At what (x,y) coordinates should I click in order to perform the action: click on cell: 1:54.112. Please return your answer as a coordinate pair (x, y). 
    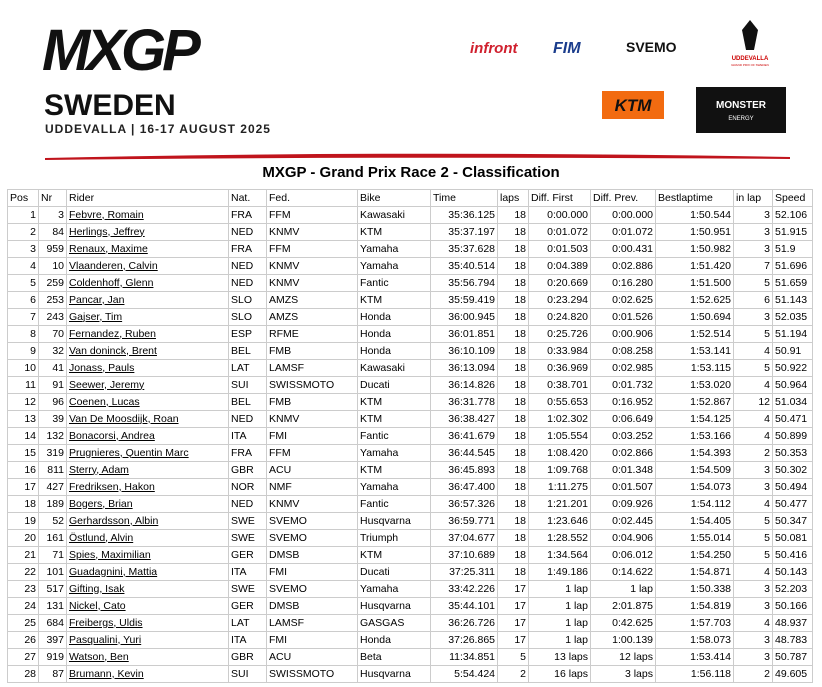
    Looking at the image, I should click on (694, 504).